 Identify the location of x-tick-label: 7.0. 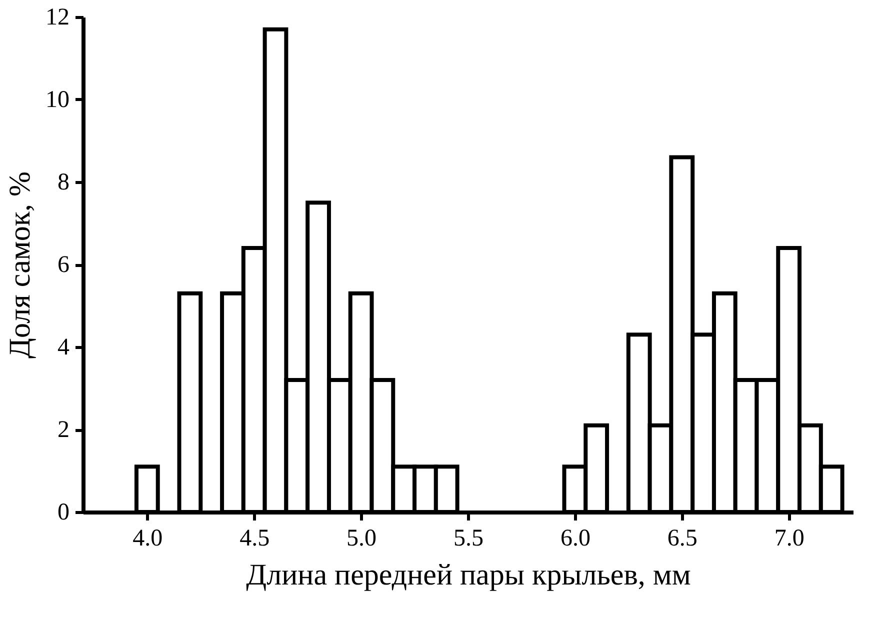
(789, 539).